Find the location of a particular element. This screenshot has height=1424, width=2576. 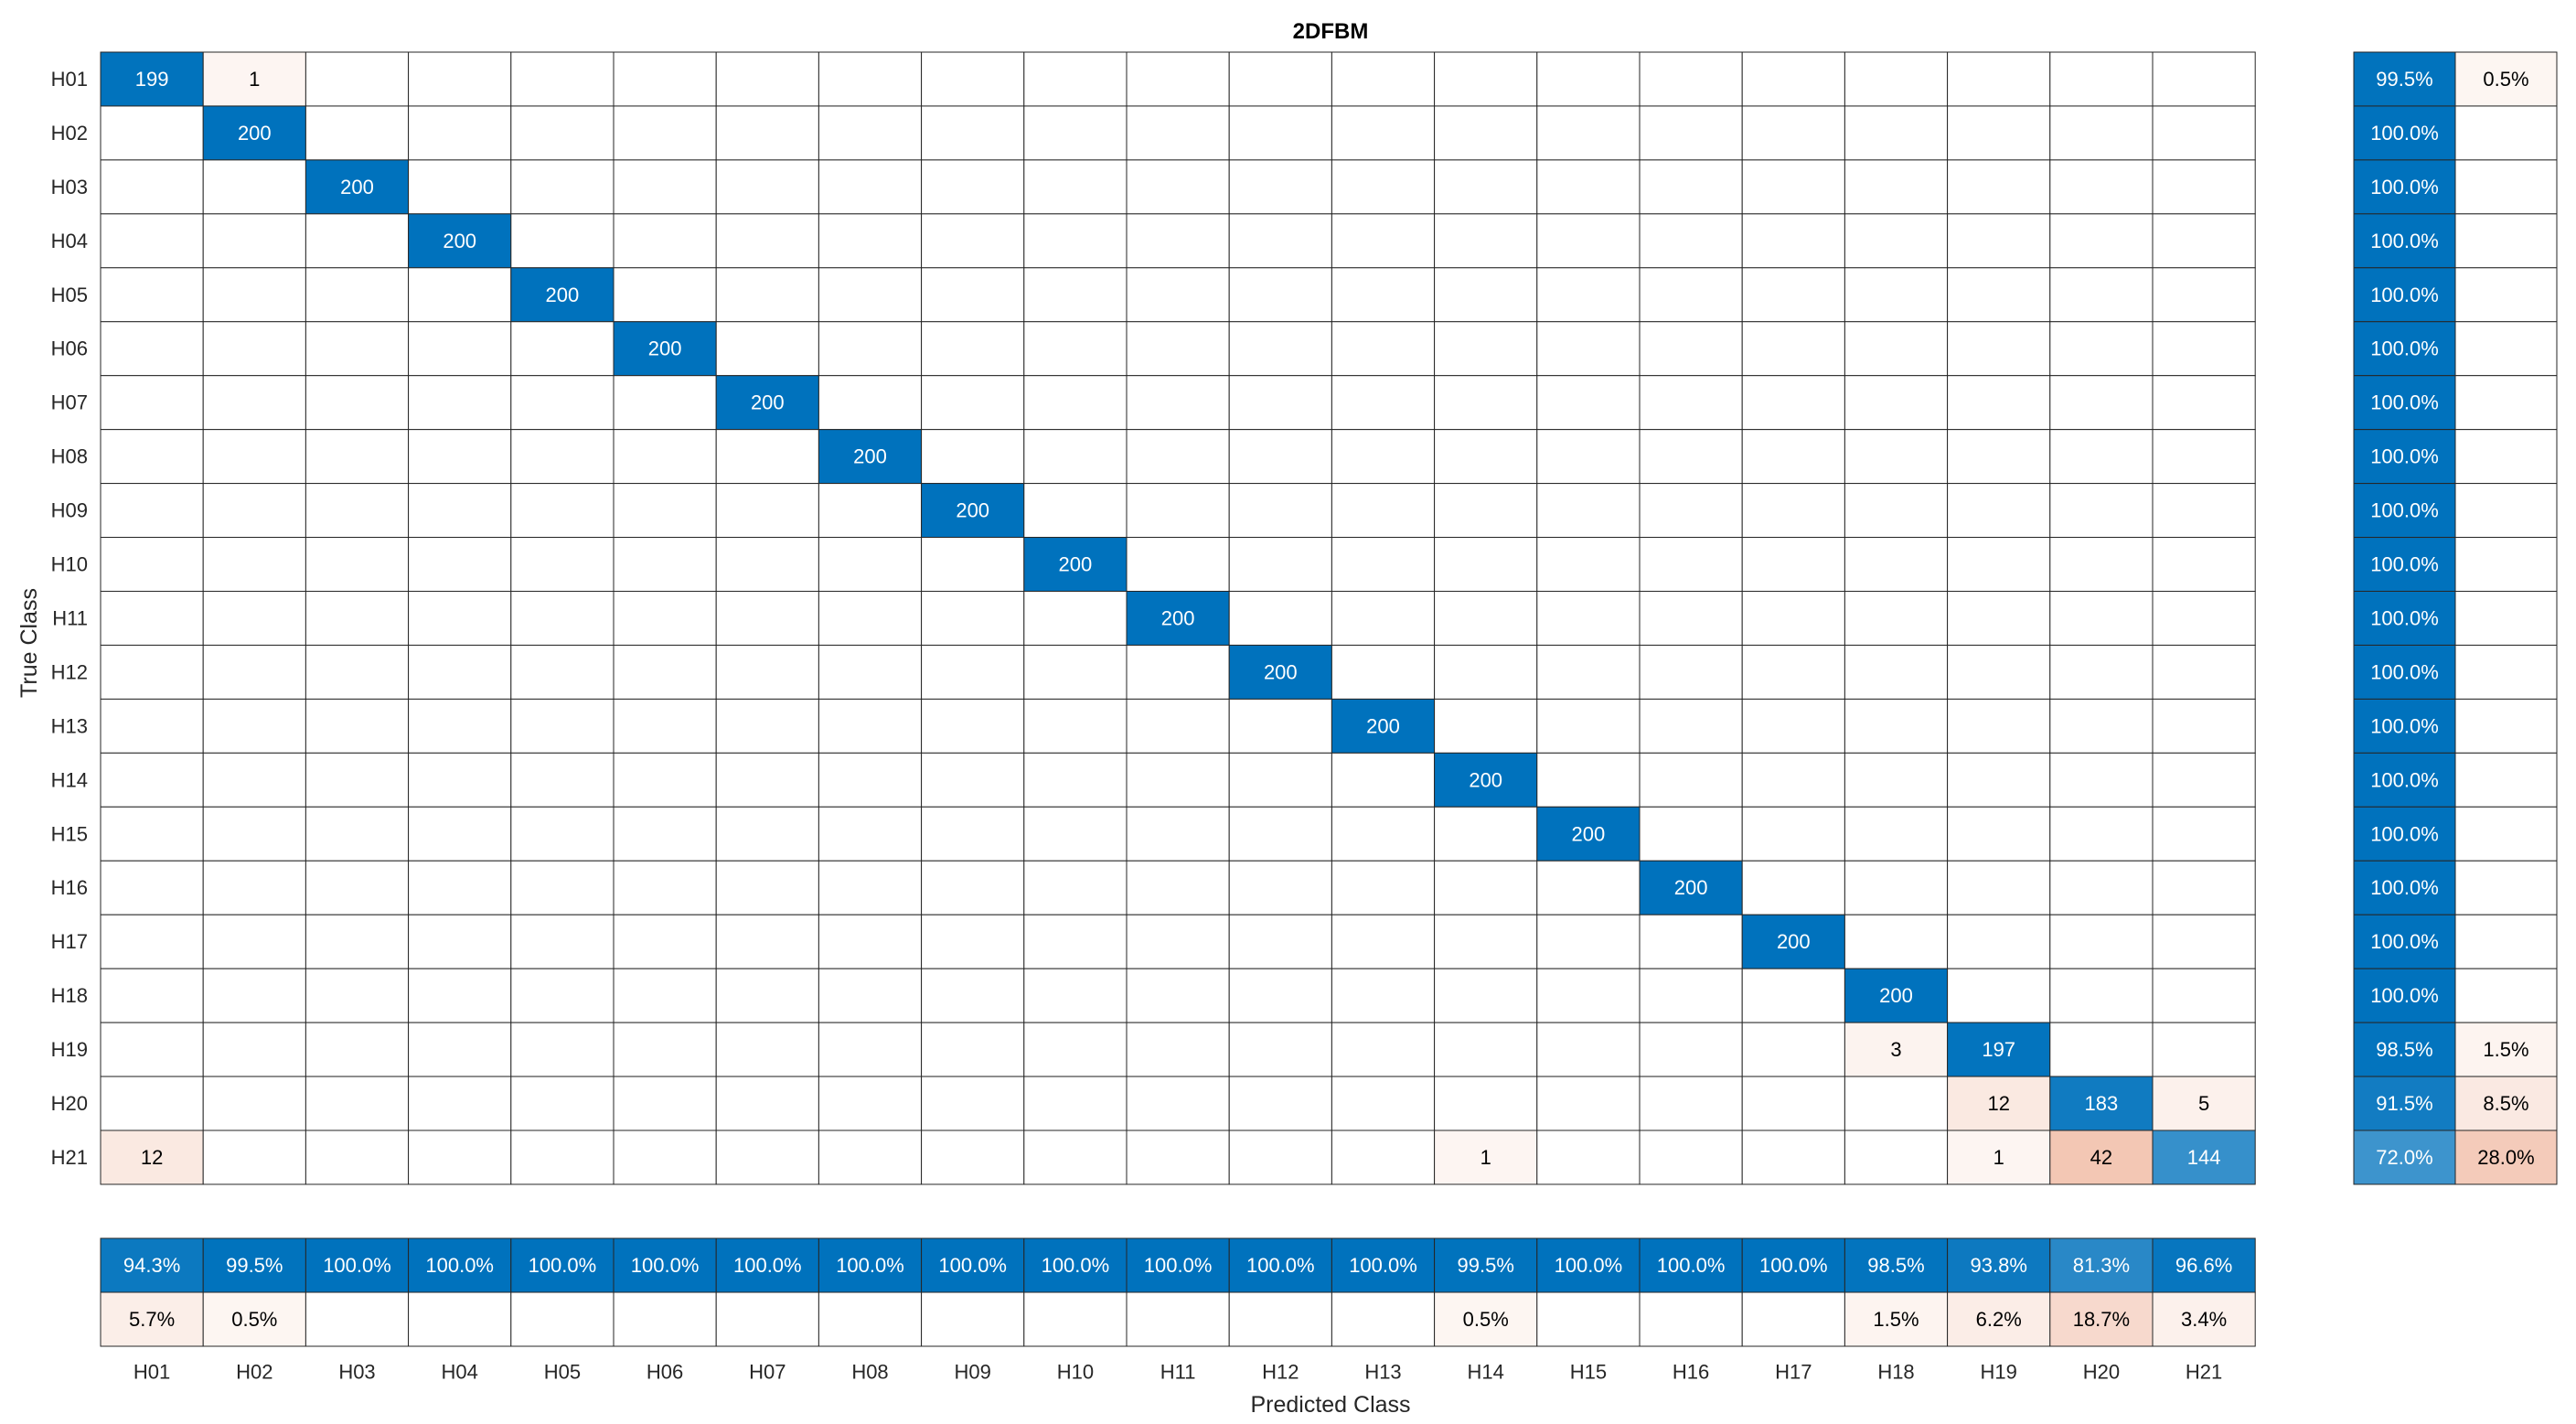

y-tick-label: H05 is located at coordinates (69, 295).